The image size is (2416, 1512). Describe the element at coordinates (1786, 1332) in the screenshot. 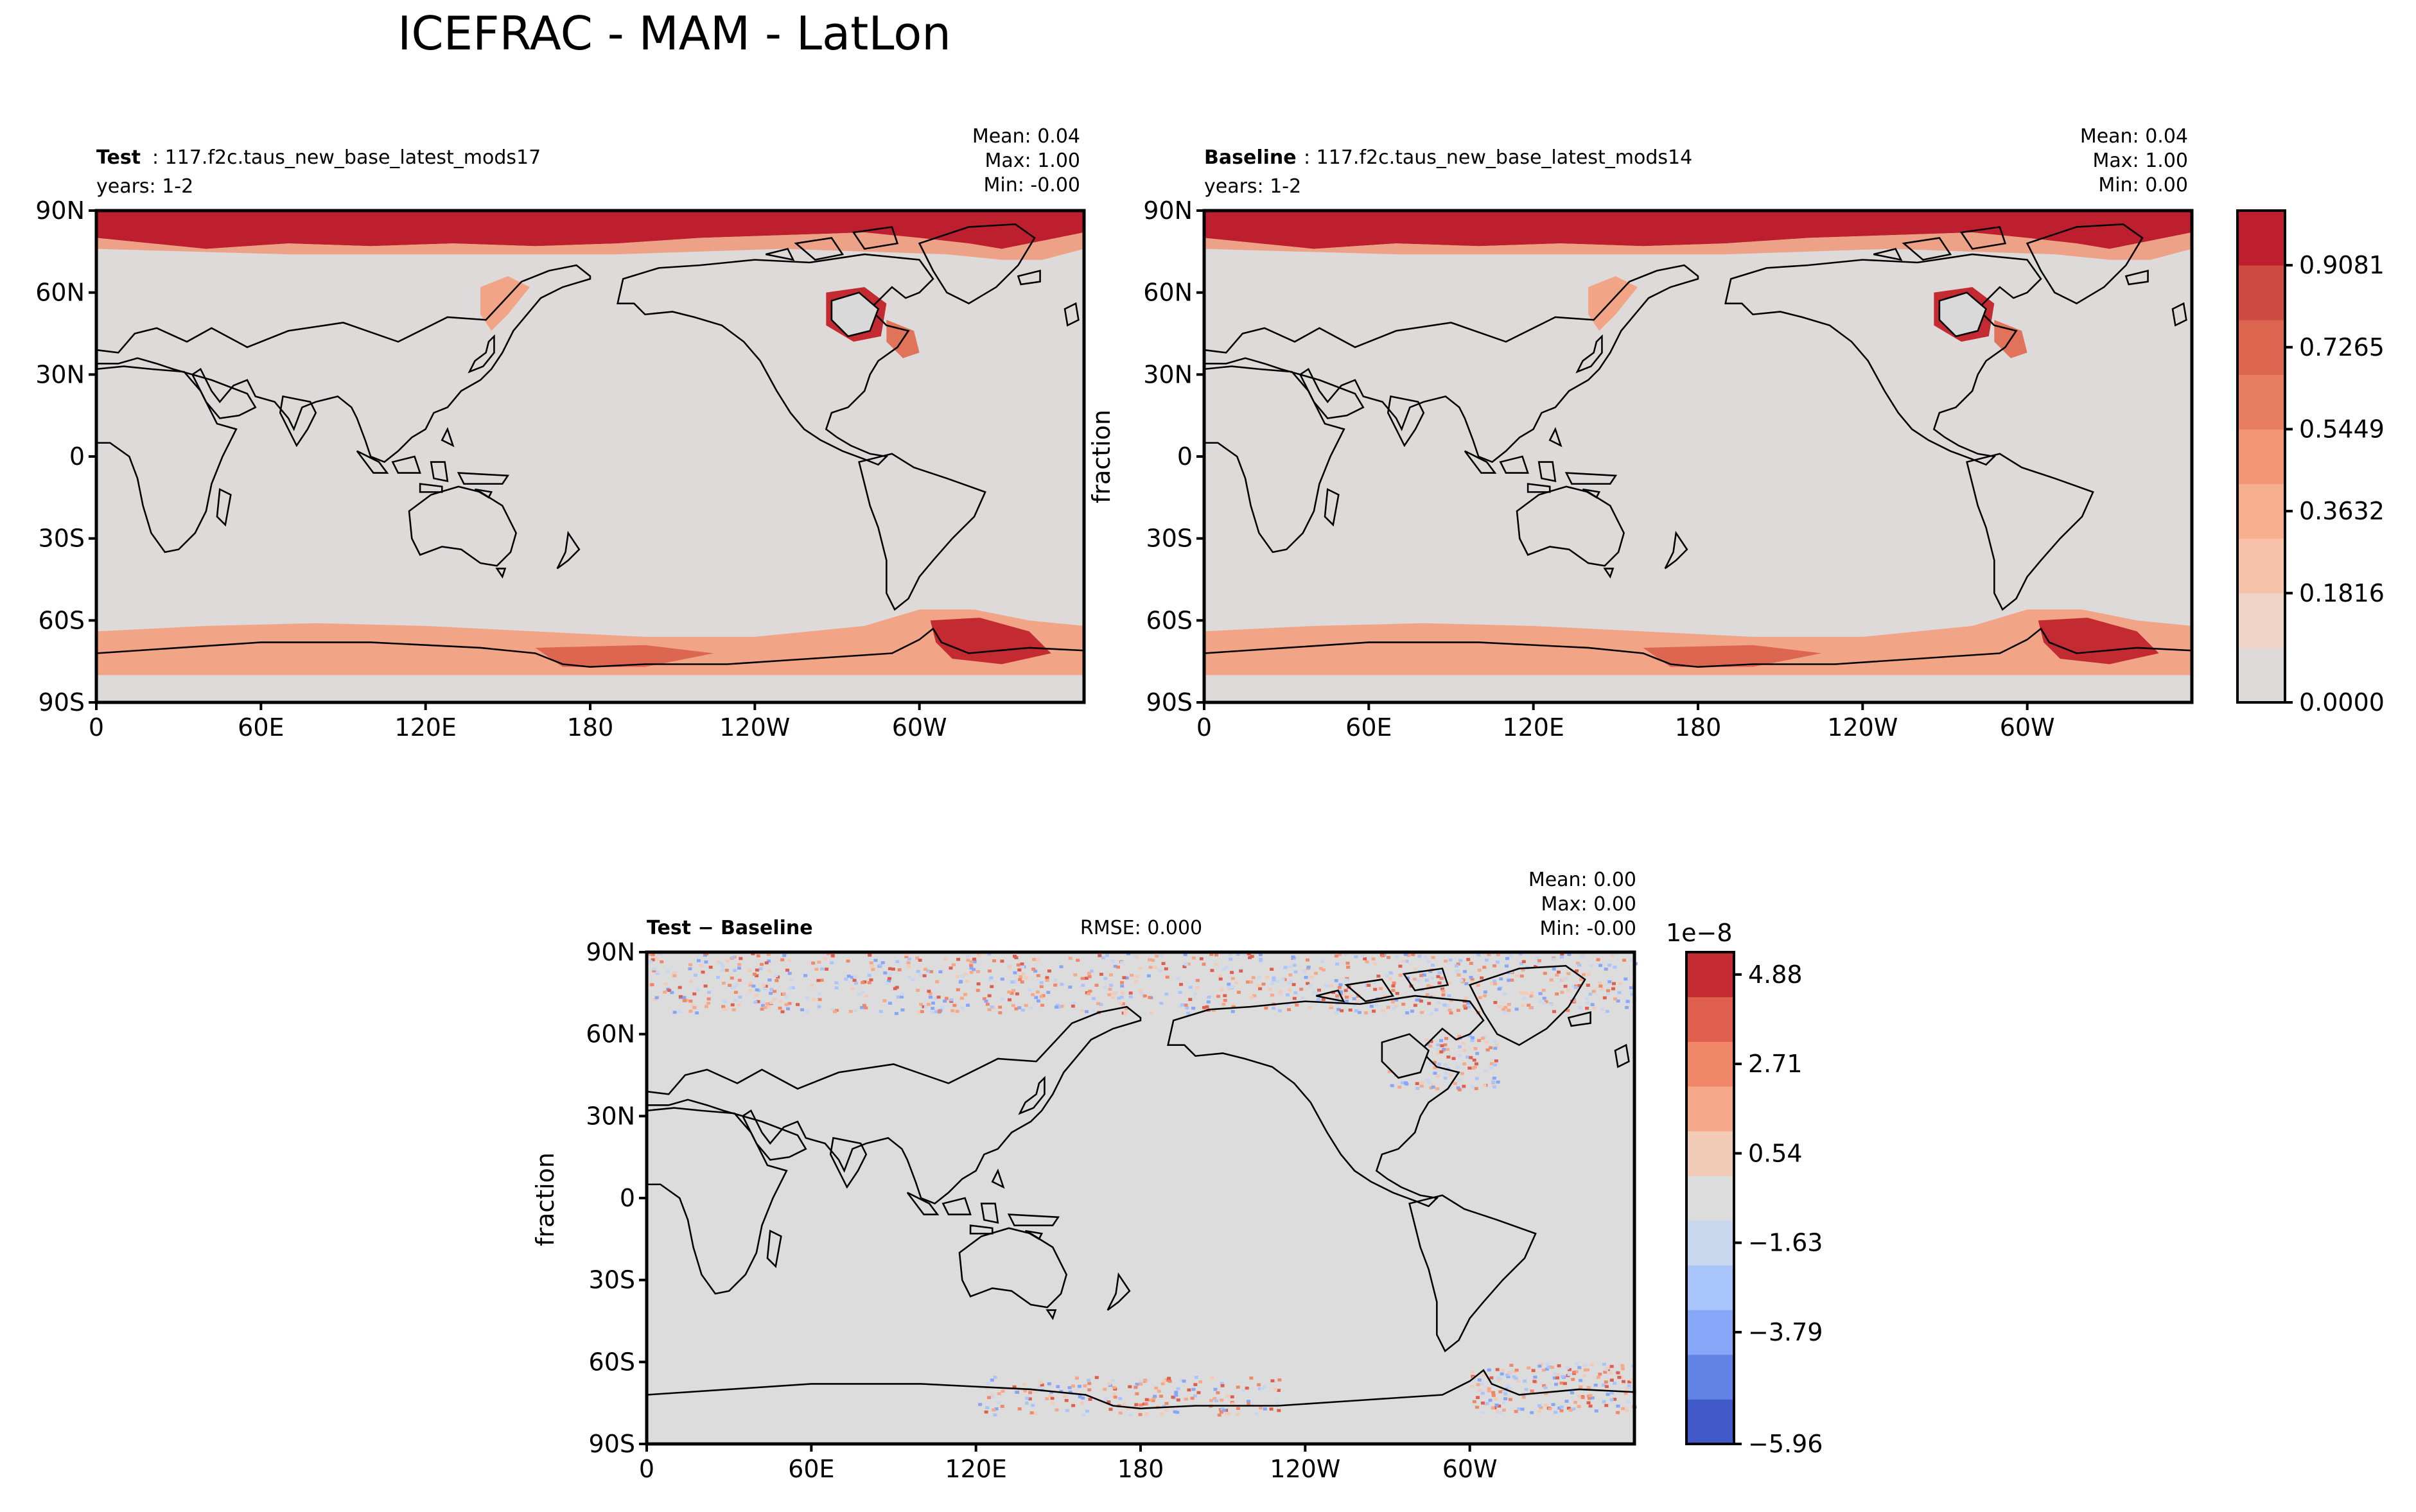

I see `colorbar-tick-label: −3.79` at that location.